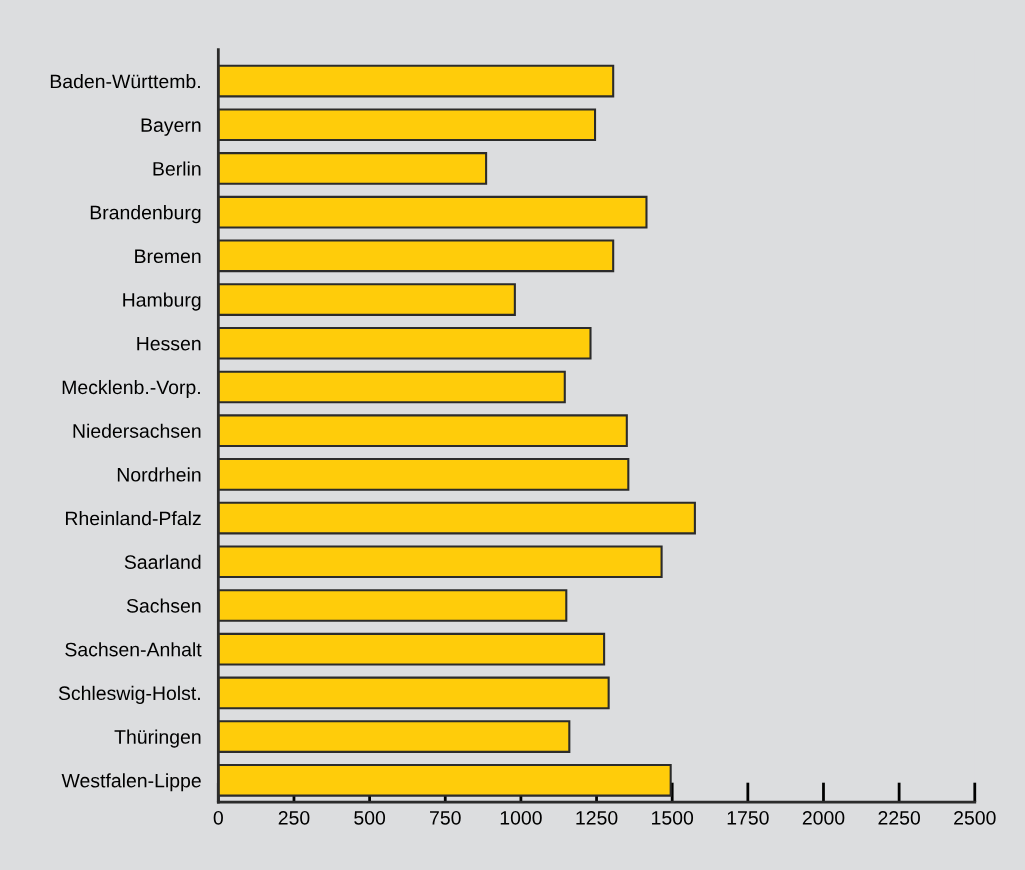 The height and width of the screenshot is (870, 1025). I want to click on y-tick-label: Nordrhein, so click(159, 474).